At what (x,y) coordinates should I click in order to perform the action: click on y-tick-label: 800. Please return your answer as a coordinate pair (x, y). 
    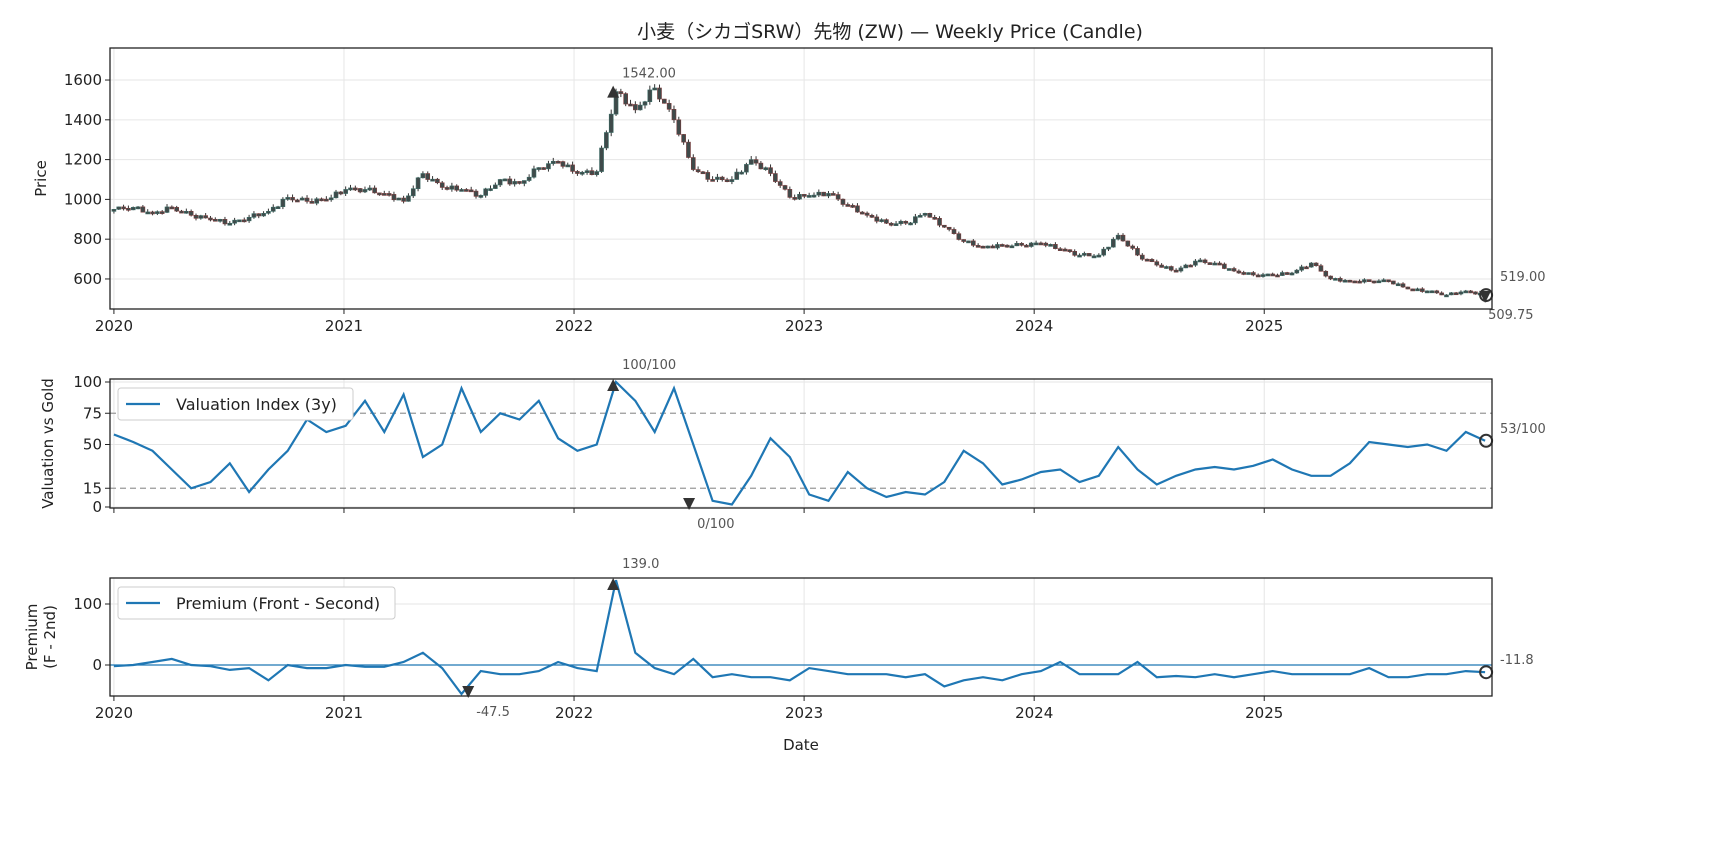
    Looking at the image, I should click on (87, 239).